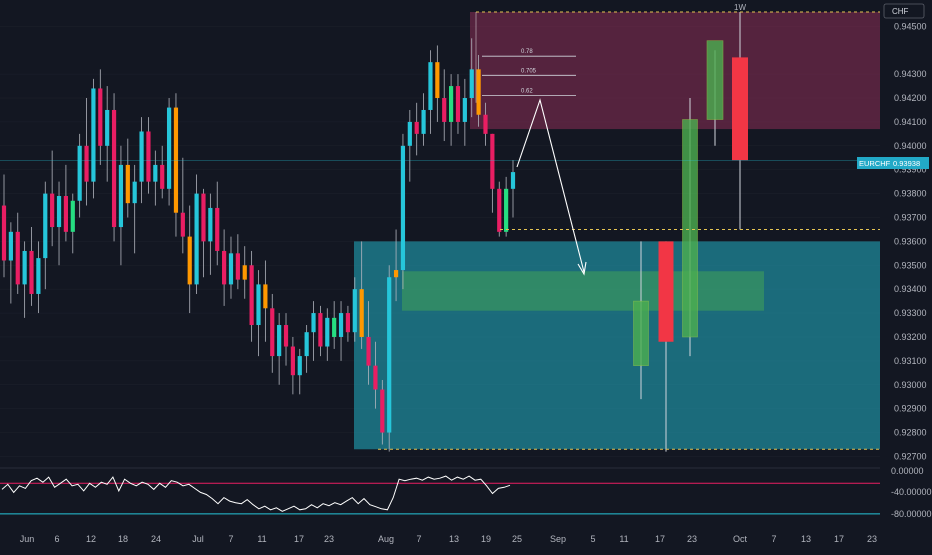 The image size is (932, 555). Describe the element at coordinates (156, 539) in the screenshot. I see `time-tick-label: 24` at that location.